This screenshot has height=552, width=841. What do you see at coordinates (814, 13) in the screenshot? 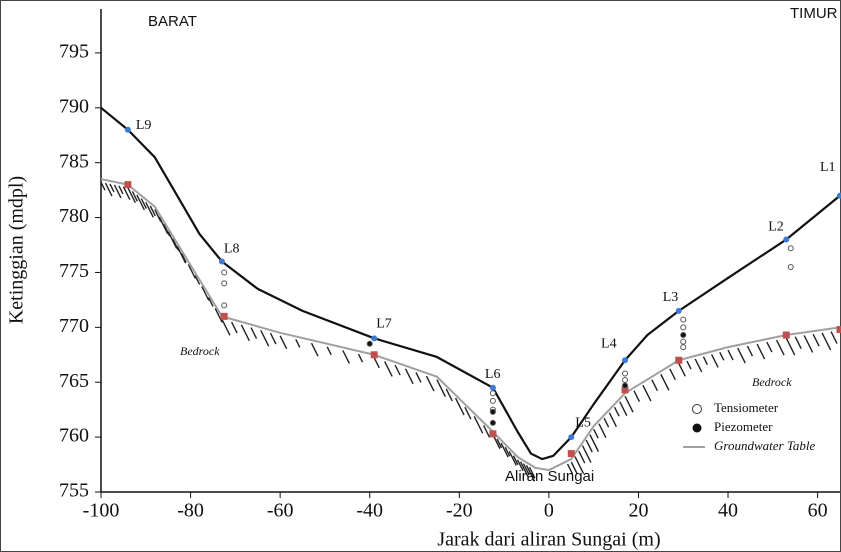
I see `annotation: TIMUR` at bounding box center [814, 13].